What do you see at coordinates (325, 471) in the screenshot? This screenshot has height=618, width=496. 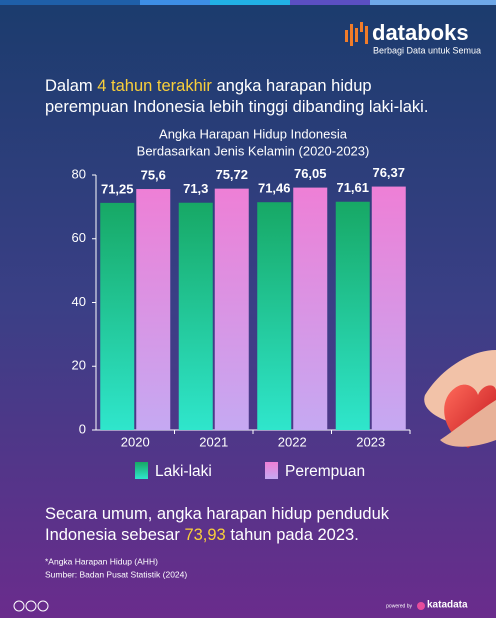 I see `legend-label: Perempuan` at bounding box center [325, 471].